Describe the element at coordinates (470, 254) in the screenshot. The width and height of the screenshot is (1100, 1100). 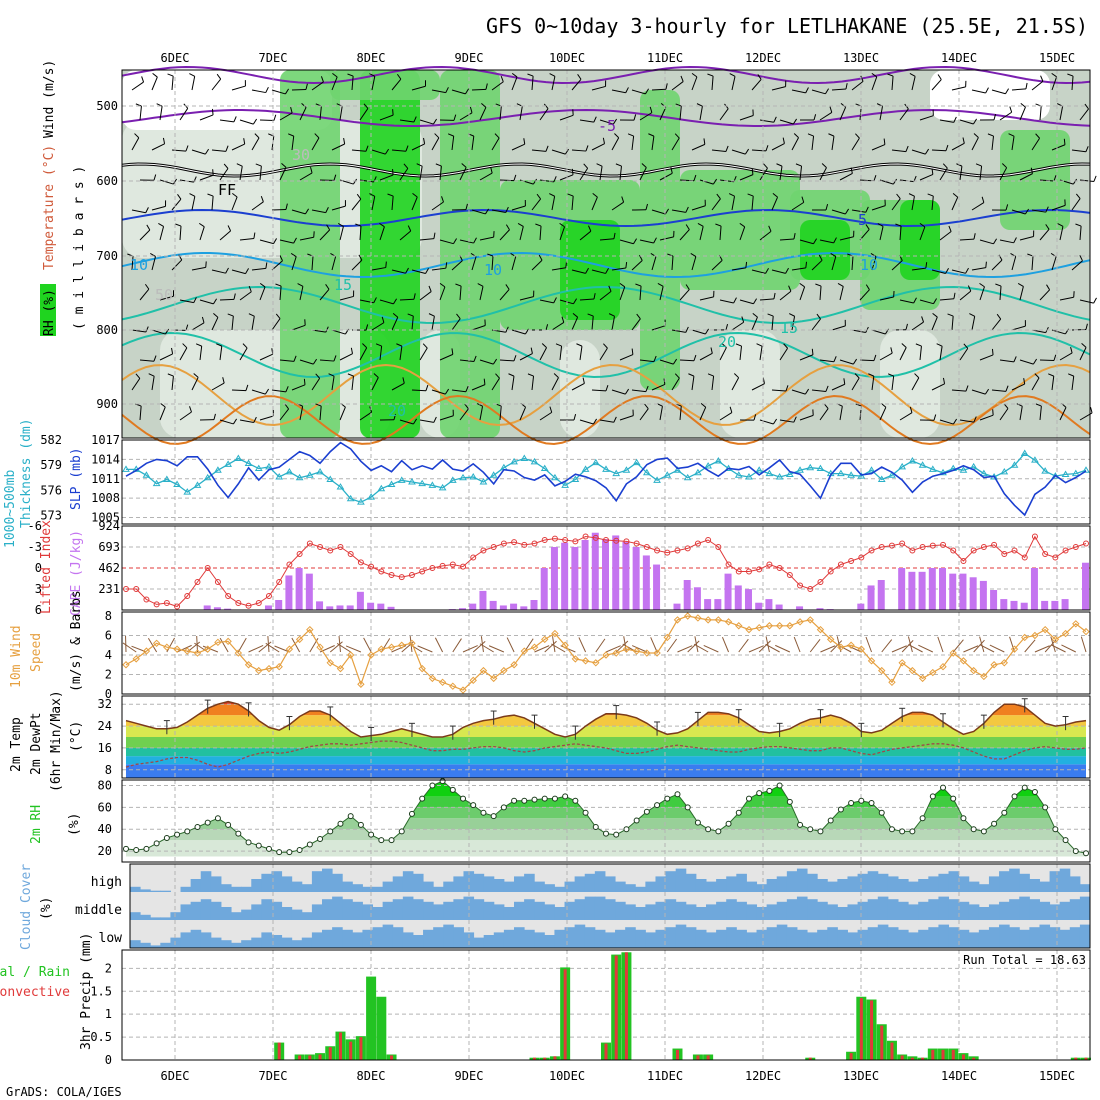
I see `rh-moist-region` at that location.